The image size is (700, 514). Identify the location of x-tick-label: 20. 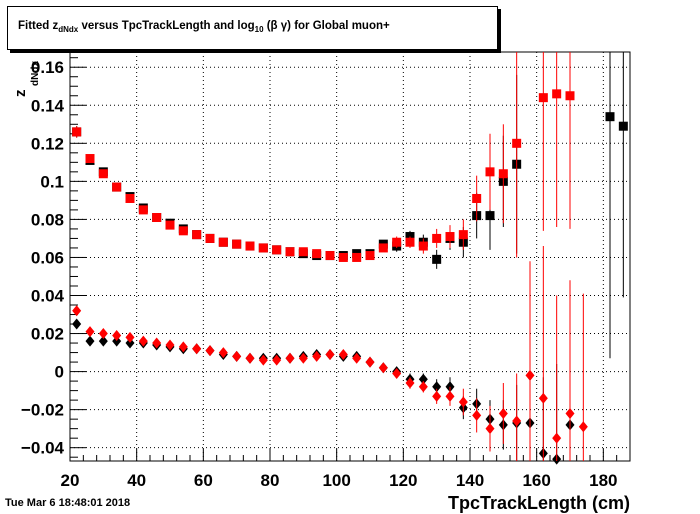
(70, 480).